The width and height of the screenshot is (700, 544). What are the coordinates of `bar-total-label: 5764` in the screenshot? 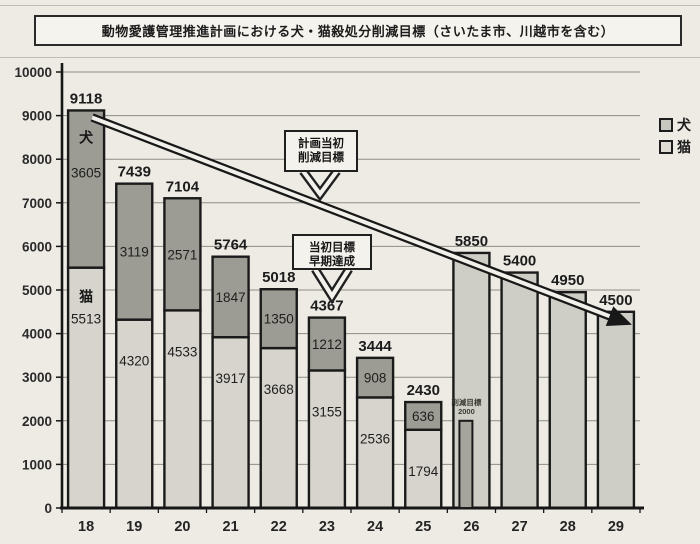 It's located at (231, 245).